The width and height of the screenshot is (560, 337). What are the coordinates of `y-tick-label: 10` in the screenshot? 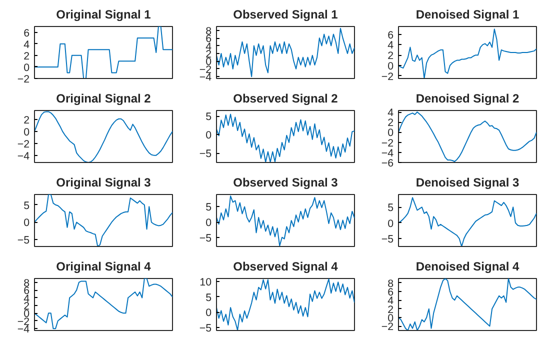 It's located at (206, 282).